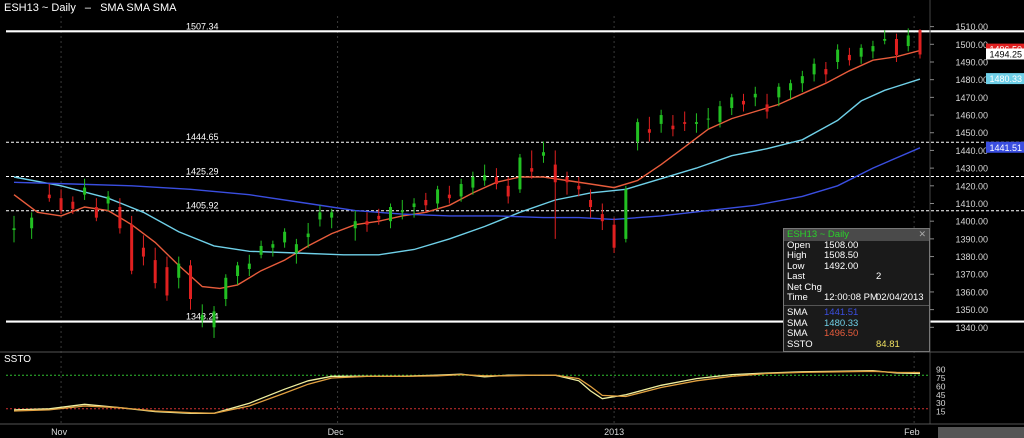  Describe the element at coordinates (834, 277) in the screenshot. I see `info-last-row: Last 2` at that location.